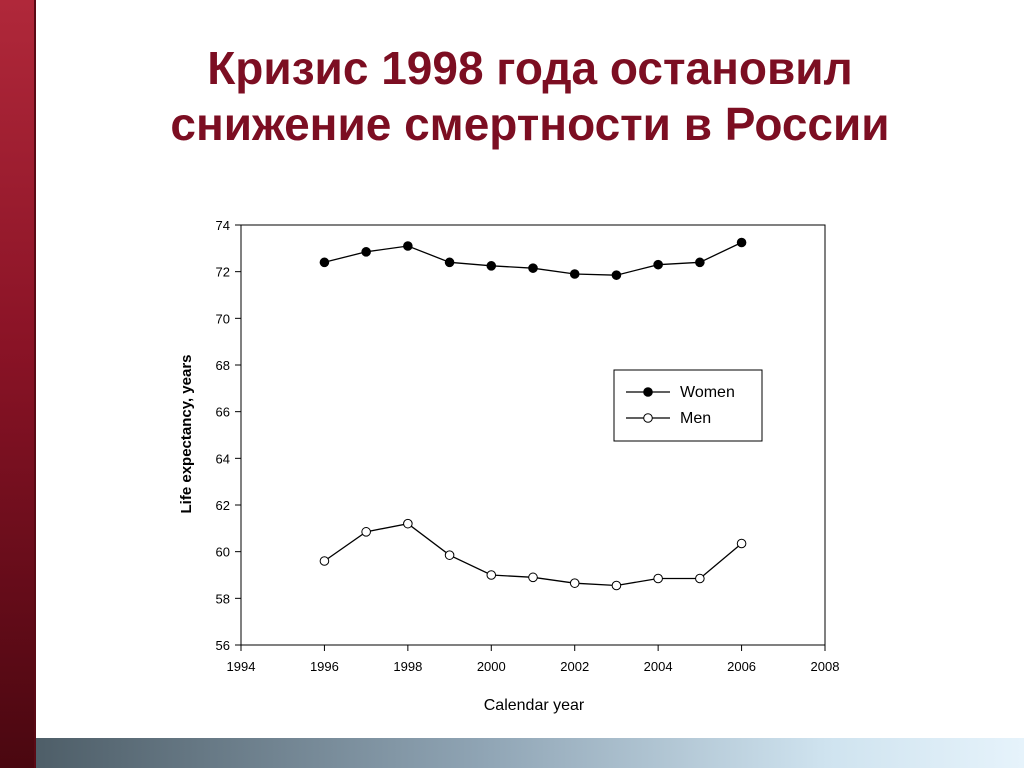 The image size is (1024, 768). What do you see at coordinates (223, 412) in the screenshot?
I see `y-tick-label: 66` at bounding box center [223, 412].